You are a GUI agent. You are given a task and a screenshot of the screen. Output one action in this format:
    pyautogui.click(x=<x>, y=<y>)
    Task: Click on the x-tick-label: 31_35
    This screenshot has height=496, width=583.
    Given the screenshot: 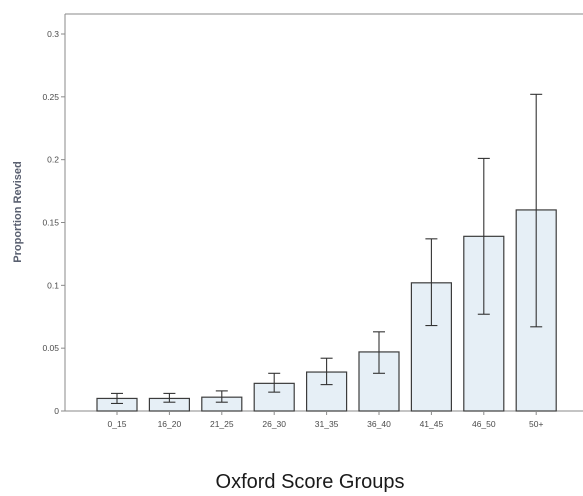 What is the action you would take?
    pyautogui.click(x=327, y=424)
    